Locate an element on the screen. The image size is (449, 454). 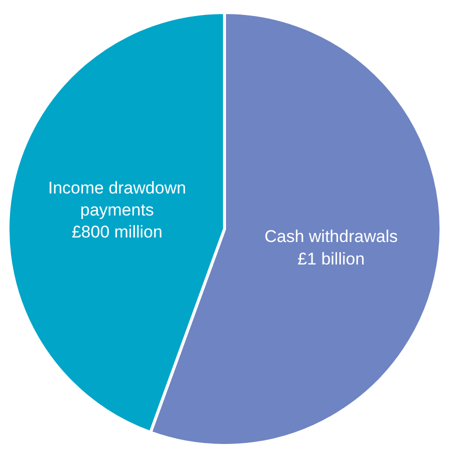
slice-label: Cash withdrawals is located at coordinates (331, 236).